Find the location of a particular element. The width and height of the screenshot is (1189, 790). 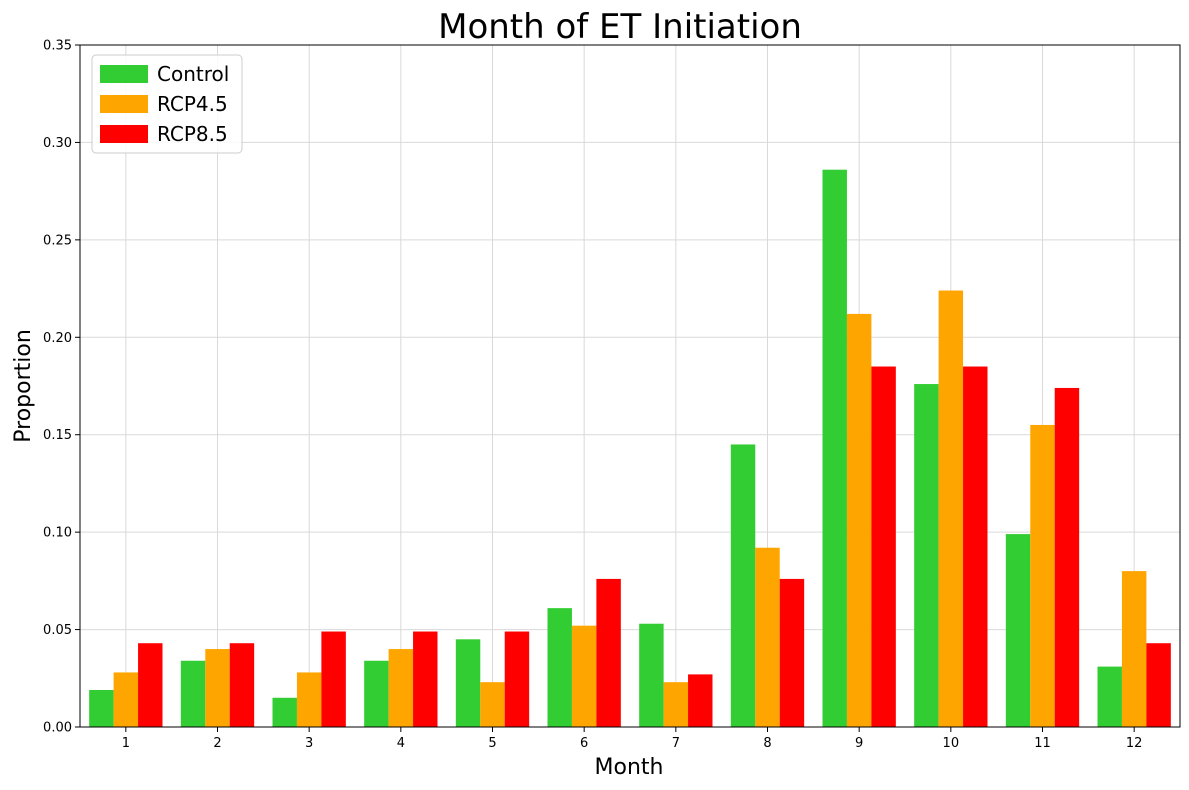

y-tick-label: 0.20 is located at coordinates (57, 338).